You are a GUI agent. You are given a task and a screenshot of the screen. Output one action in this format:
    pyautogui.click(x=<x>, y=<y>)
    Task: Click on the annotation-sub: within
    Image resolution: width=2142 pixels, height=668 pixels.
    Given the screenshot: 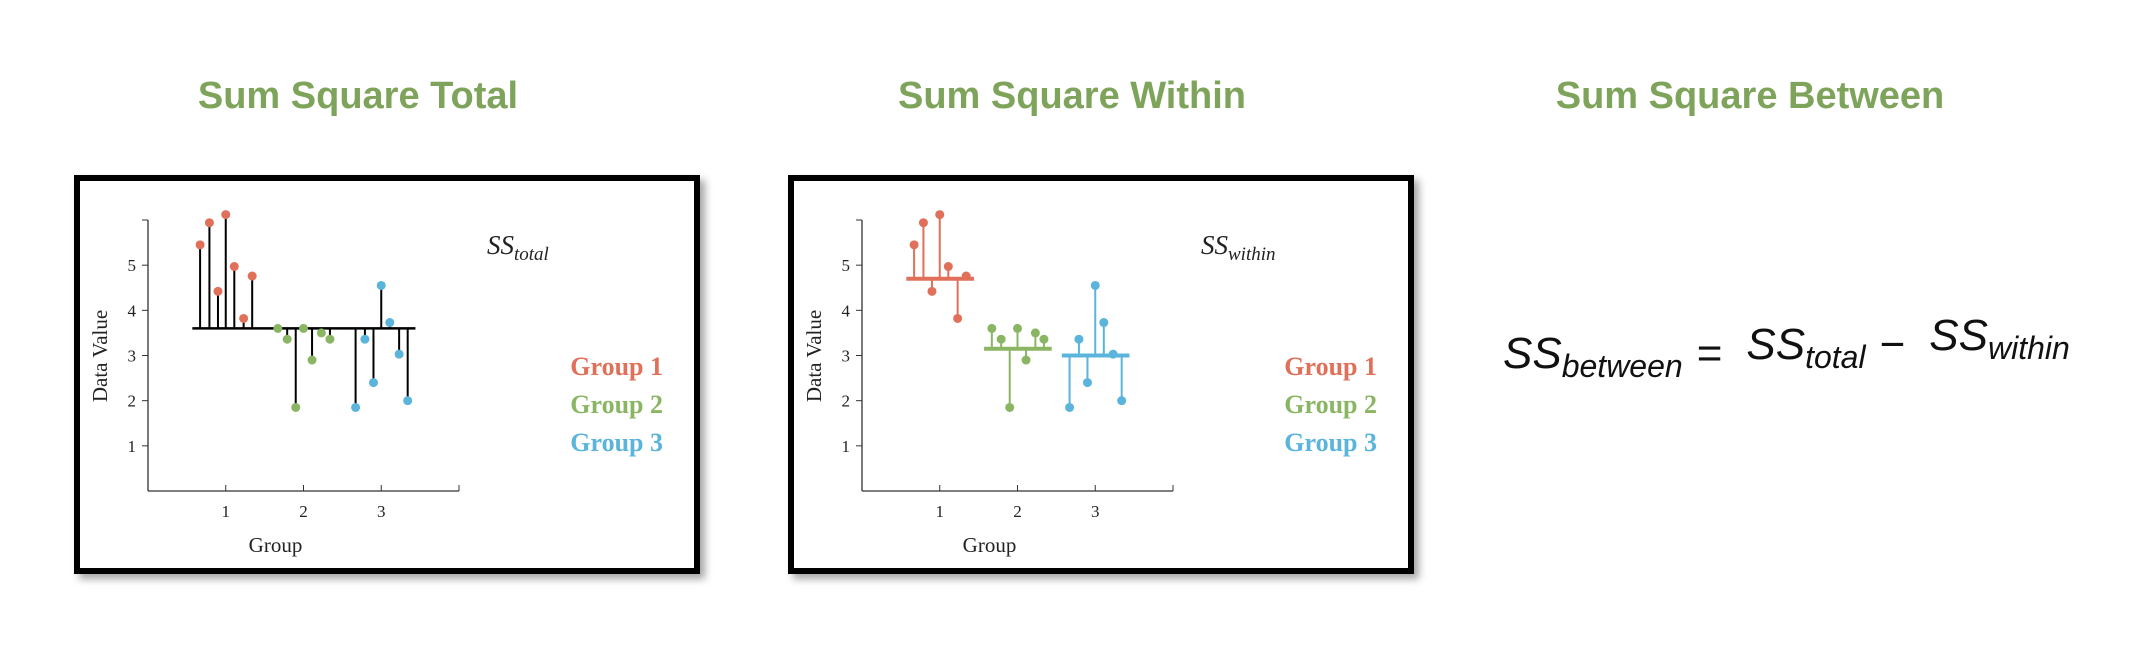 What is the action you would take?
    pyautogui.click(x=1252, y=254)
    